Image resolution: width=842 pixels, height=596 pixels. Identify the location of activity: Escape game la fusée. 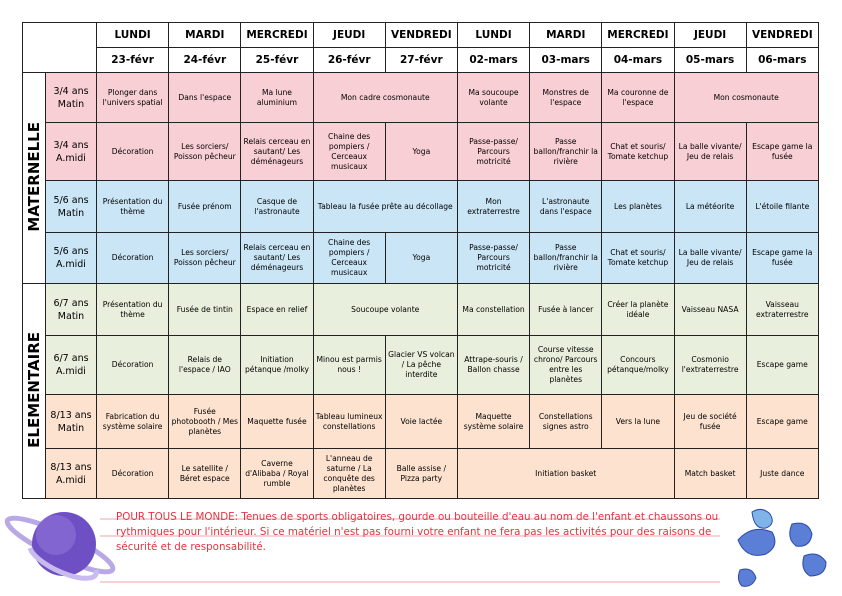
(782, 151).